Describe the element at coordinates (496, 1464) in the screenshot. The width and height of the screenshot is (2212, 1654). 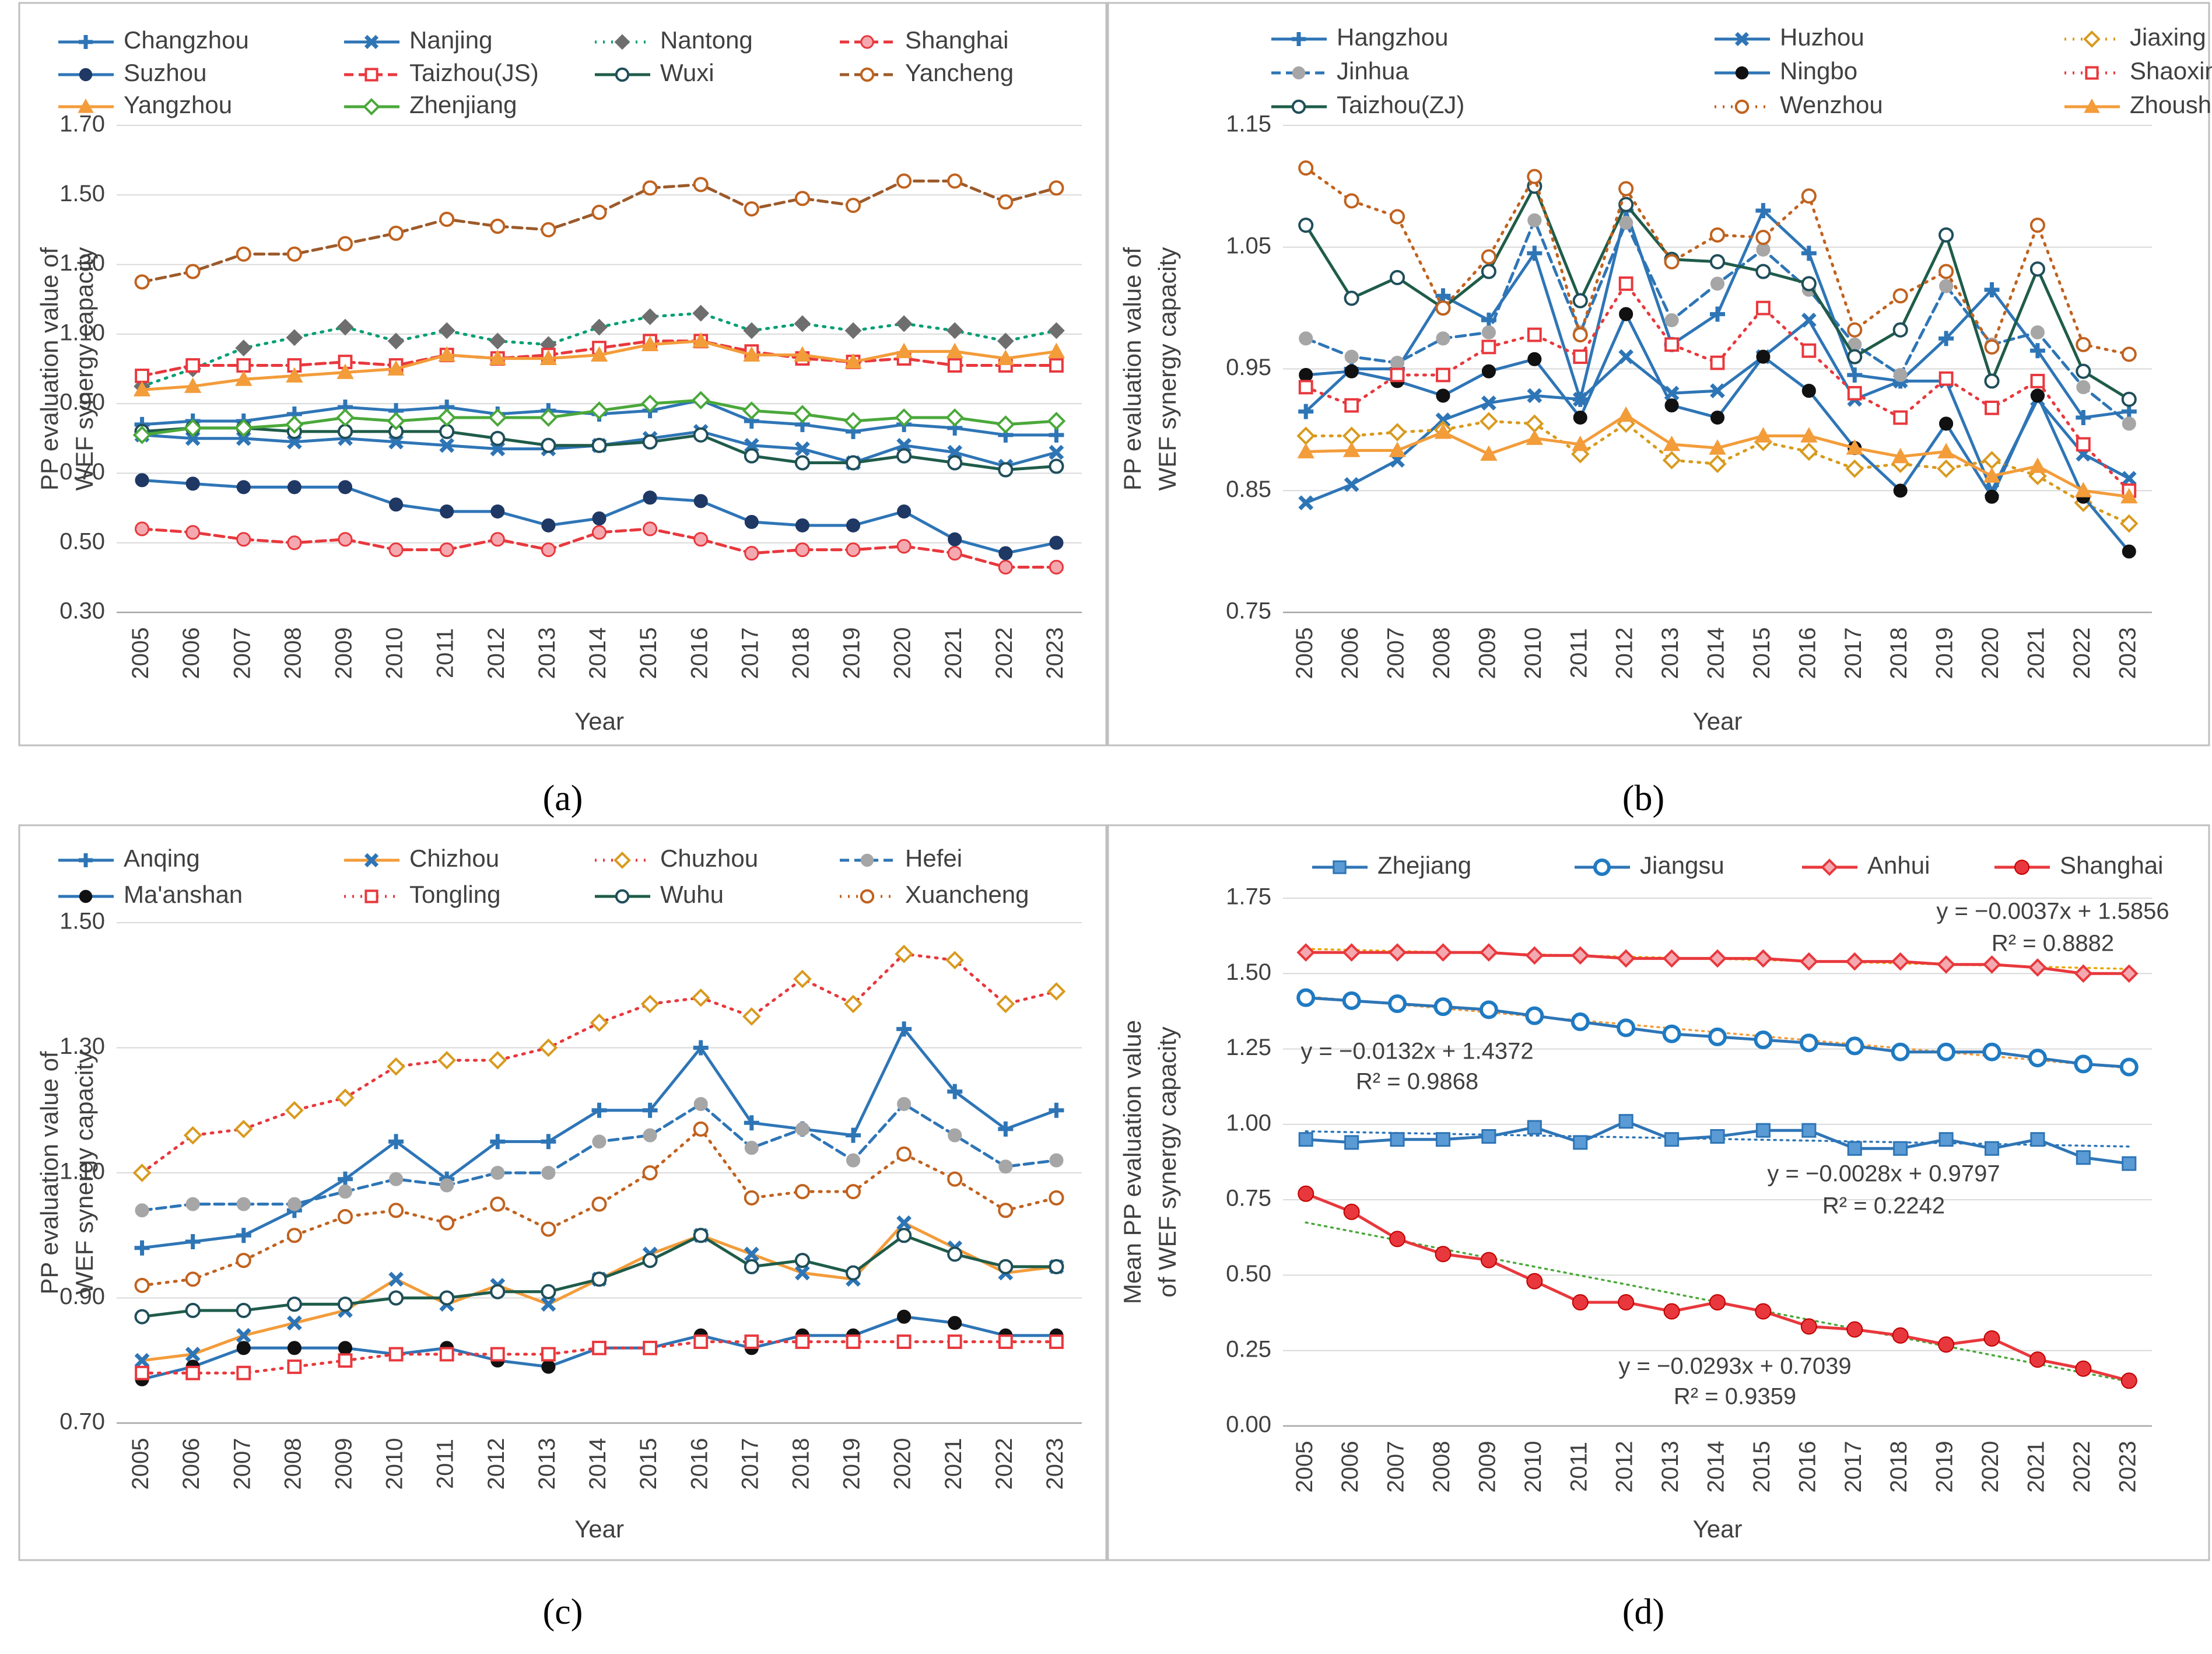
I see `x-tick-label: 2012` at that location.